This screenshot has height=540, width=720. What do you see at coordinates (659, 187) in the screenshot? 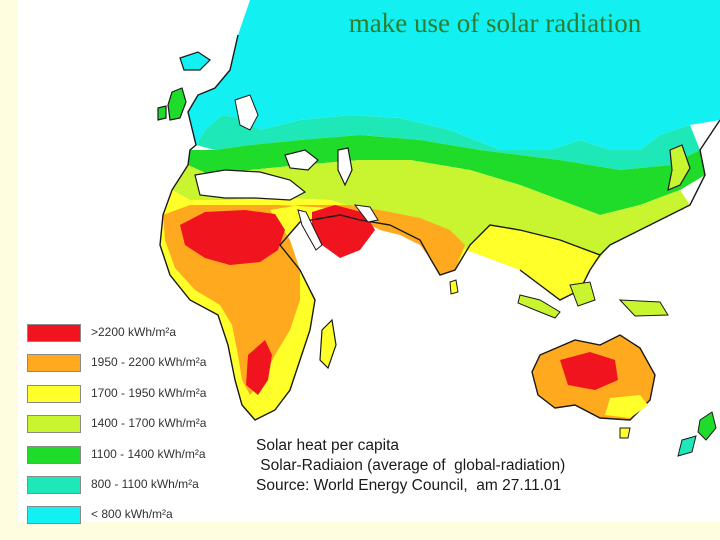
I see `coastline-east` at bounding box center [659, 187].